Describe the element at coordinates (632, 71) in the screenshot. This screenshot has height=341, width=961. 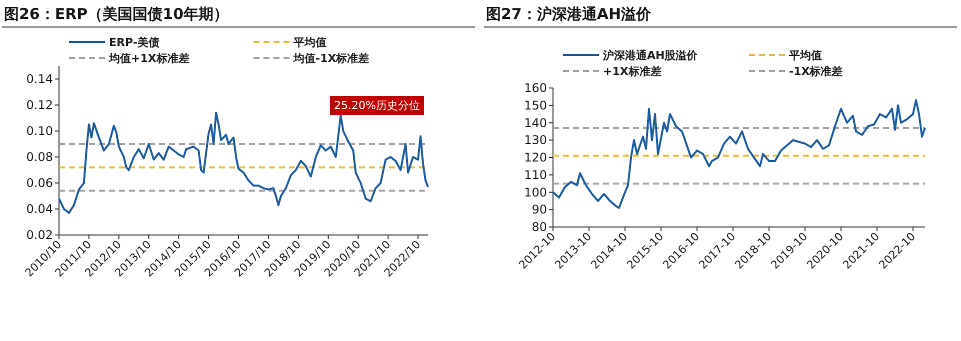
I see `legend-label: +1X标准差` at that location.